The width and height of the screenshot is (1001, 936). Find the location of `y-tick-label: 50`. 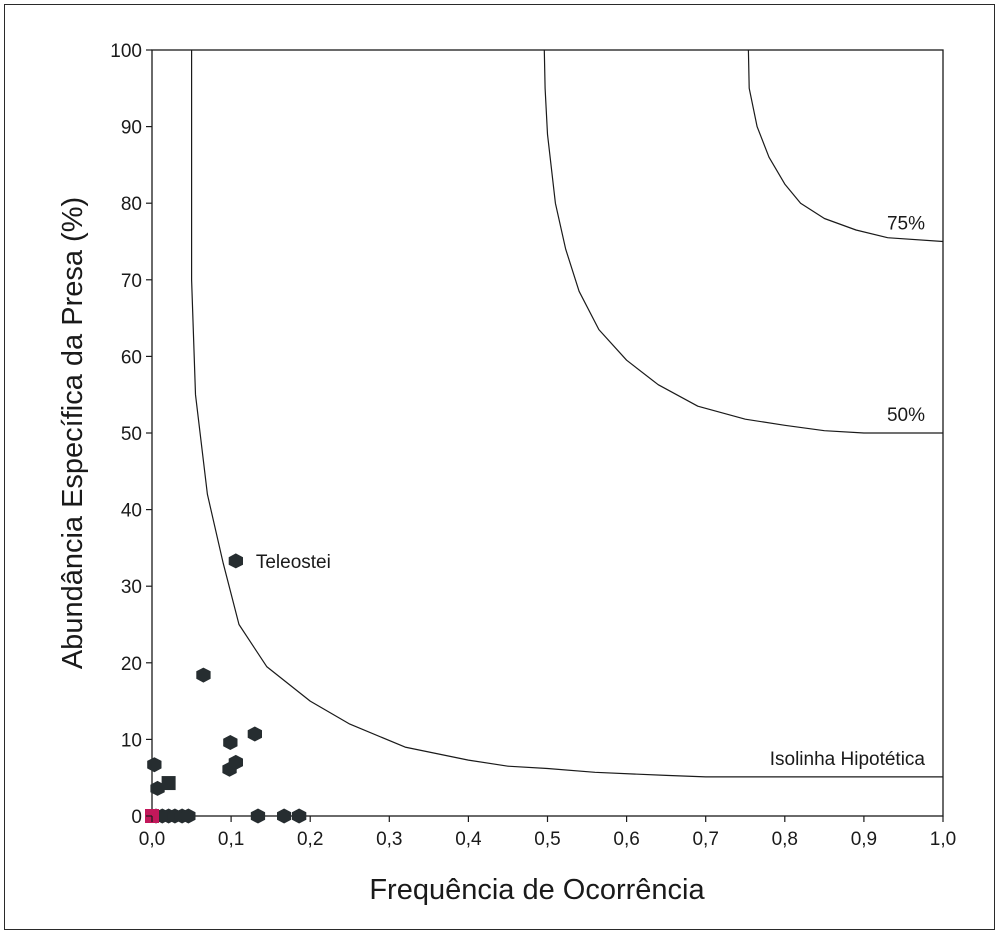

y-tick-label: 50 is located at coordinates (131, 434).